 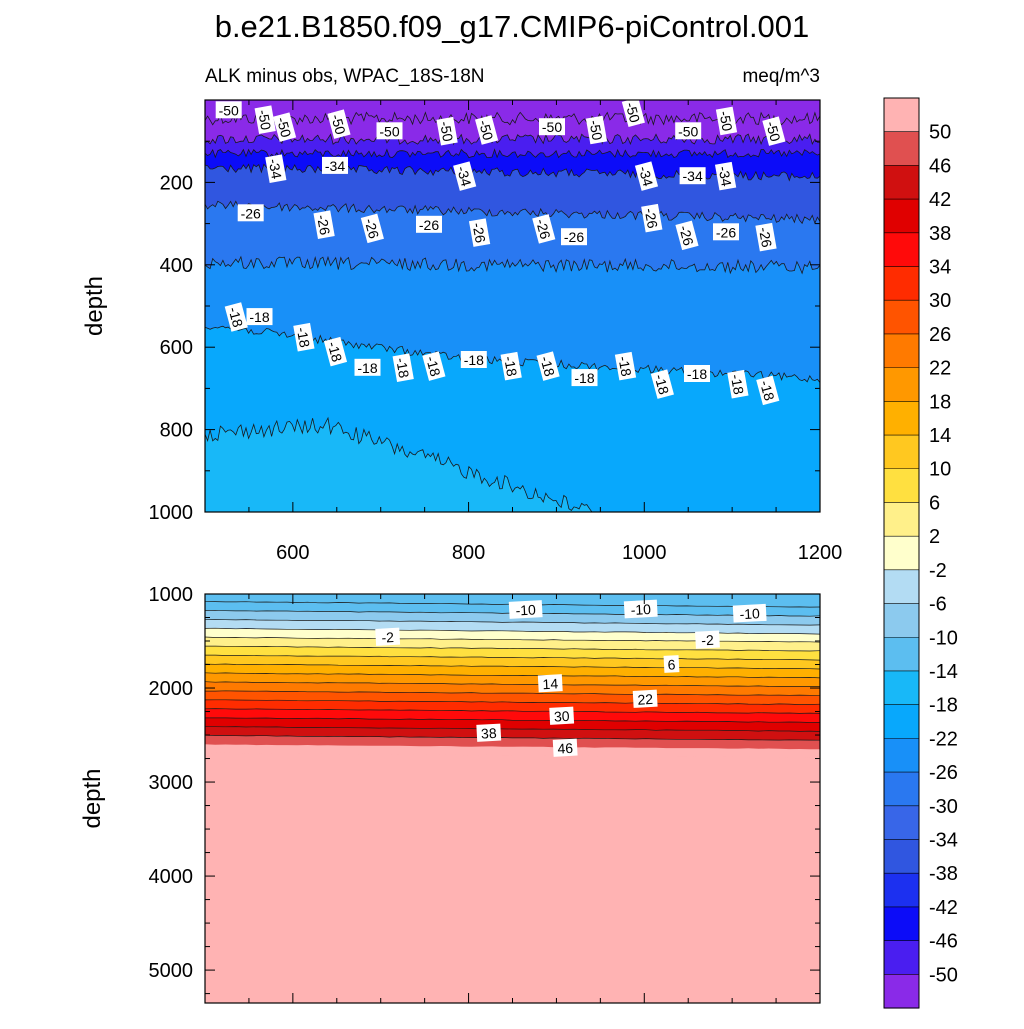 I want to click on contour-label-text: 38, so click(x=489, y=733).